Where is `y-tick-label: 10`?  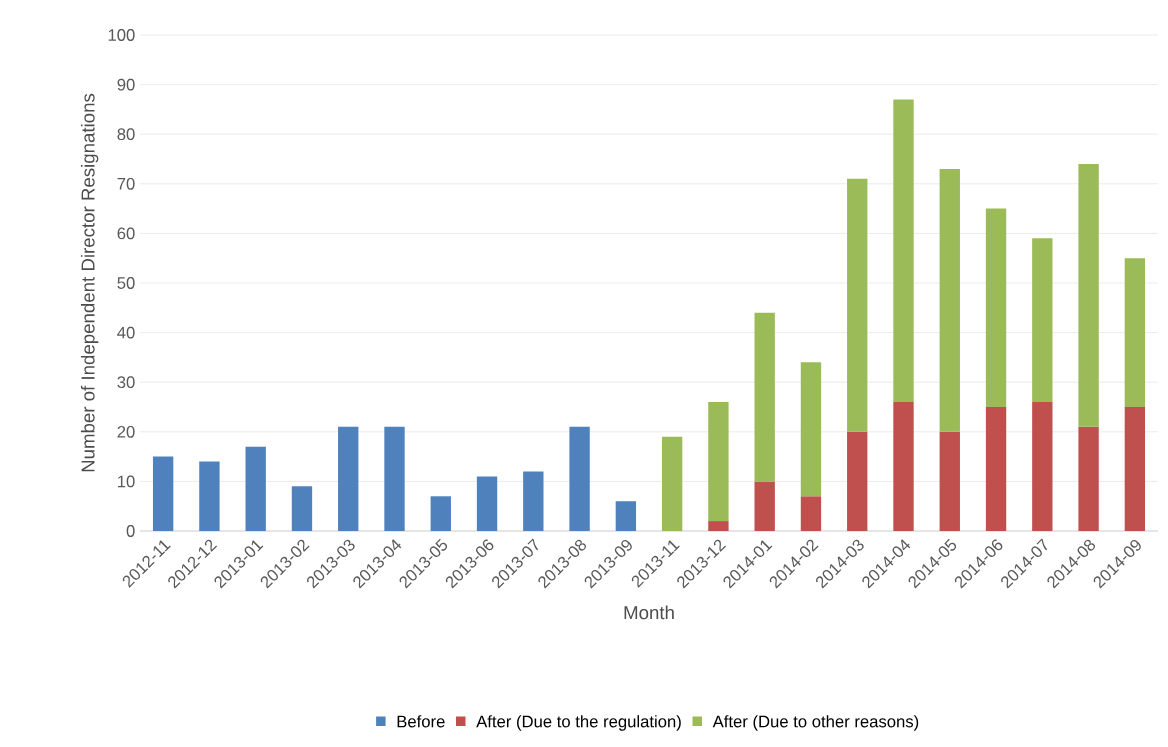
y-tick-label: 10 is located at coordinates (126, 481).